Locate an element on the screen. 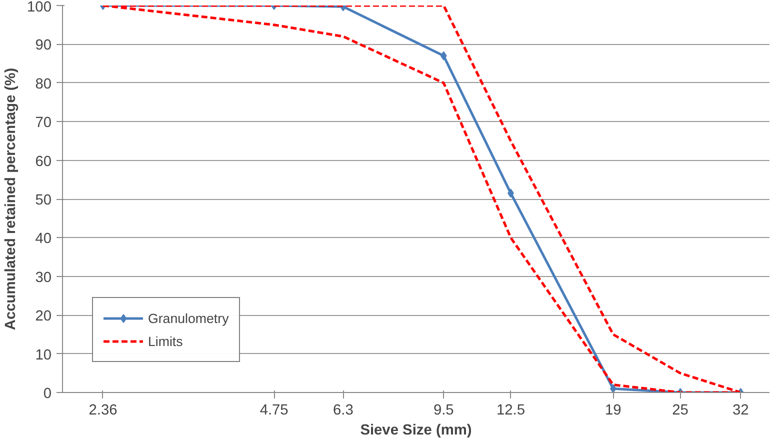 This screenshot has width=779, height=441. y-tick-label: 40 is located at coordinates (43, 239).